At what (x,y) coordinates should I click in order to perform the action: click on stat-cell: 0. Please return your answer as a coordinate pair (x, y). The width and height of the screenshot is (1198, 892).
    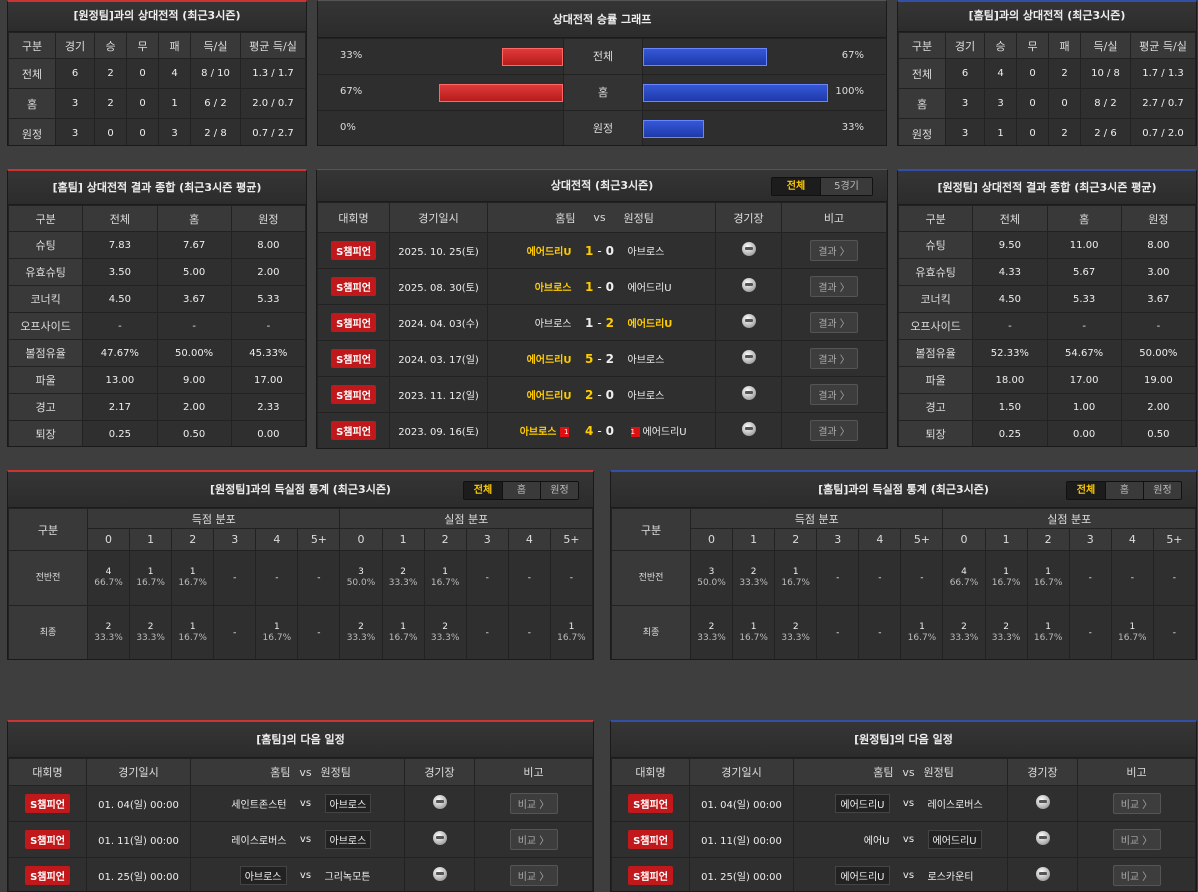
    Looking at the image, I should click on (1032, 103).